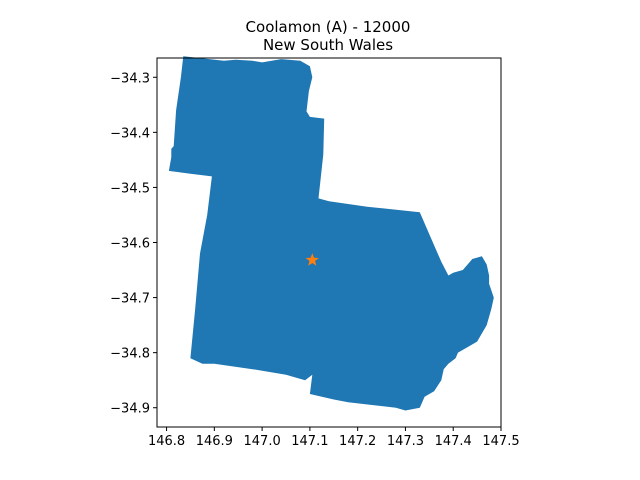 This screenshot has height=480, width=640. I want to click on x-tick-label: 147.1, so click(309, 441).